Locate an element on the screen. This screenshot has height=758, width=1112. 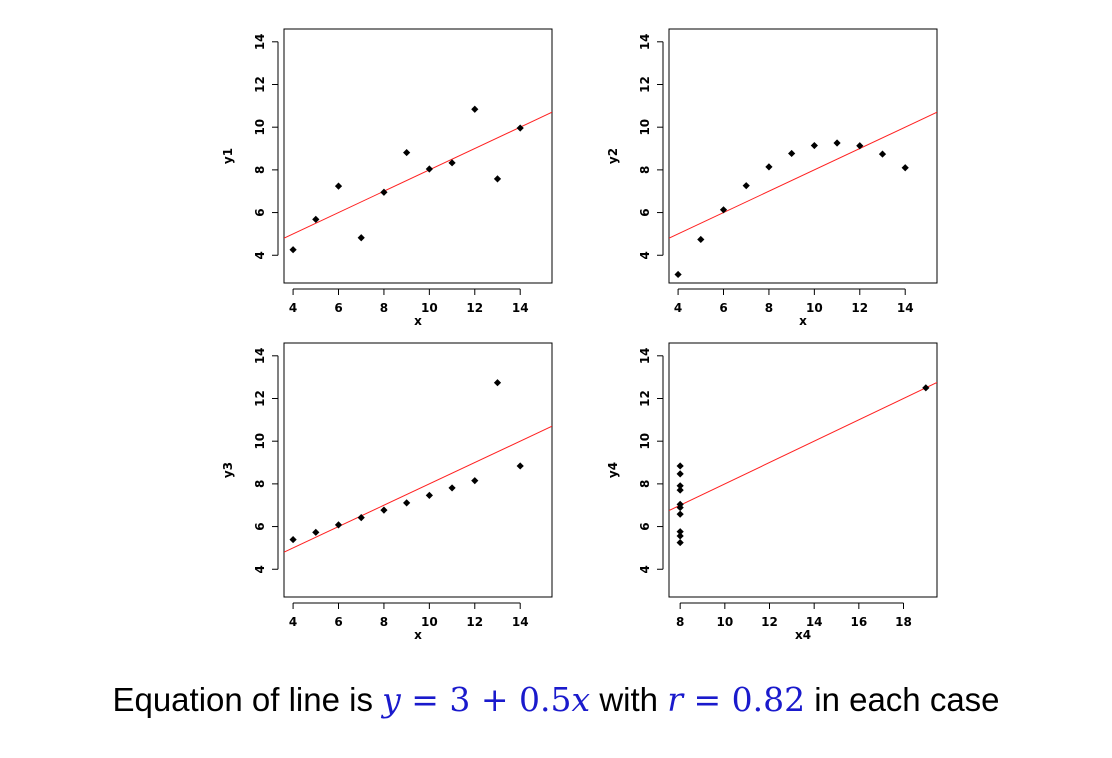
scatter-panel-3: 4 6 8 10 12 14 x 4 6 8 10 12 14 y3 is located at coordinates (387, 492).